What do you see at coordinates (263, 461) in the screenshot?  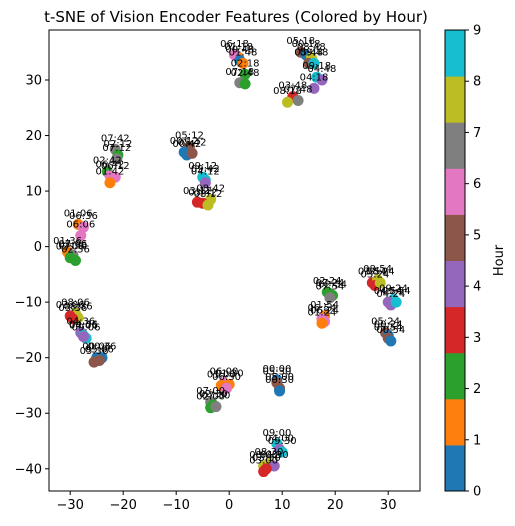 I see `point-label: 03:00` at bounding box center [263, 461].